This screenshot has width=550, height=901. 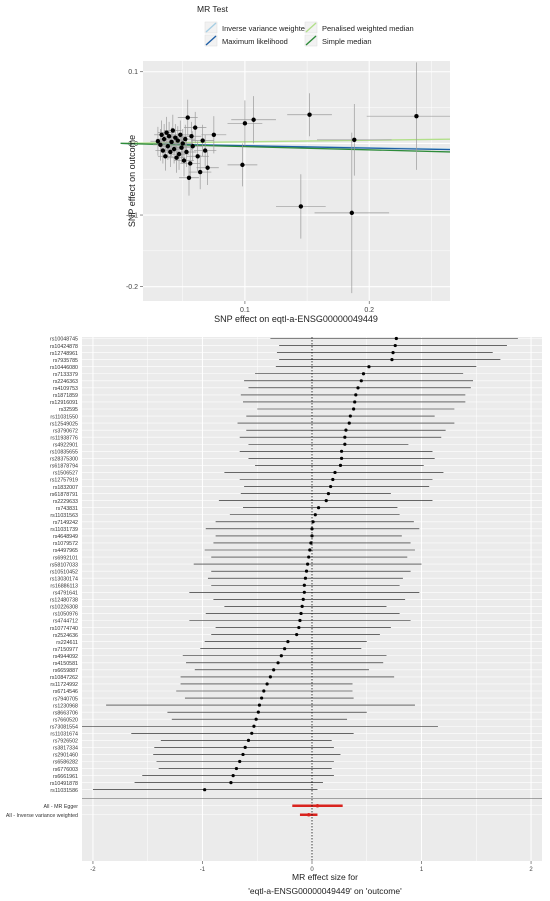 I want to click on forest-row-label: rs1832007, so click(x=65, y=488).